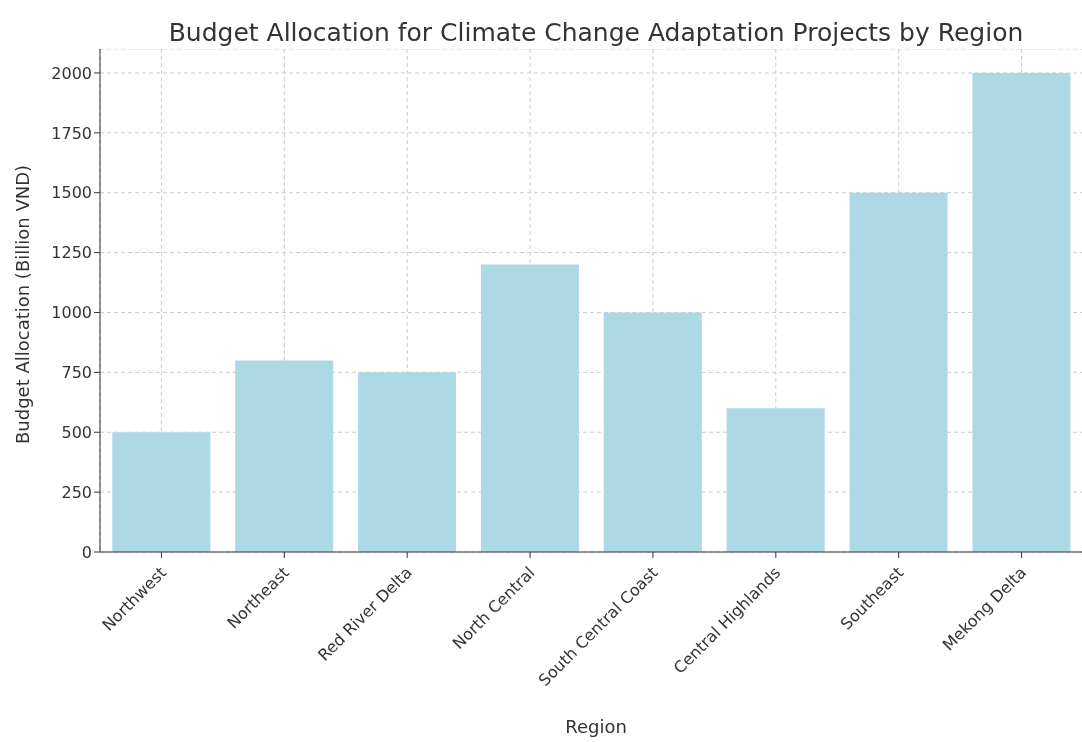 The height and width of the screenshot is (742, 1082). What do you see at coordinates (596, 32) in the screenshot?
I see `chart-title: Budget Allocation for Climate Change Adaptation Projects by Region` at bounding box center [596, 32].